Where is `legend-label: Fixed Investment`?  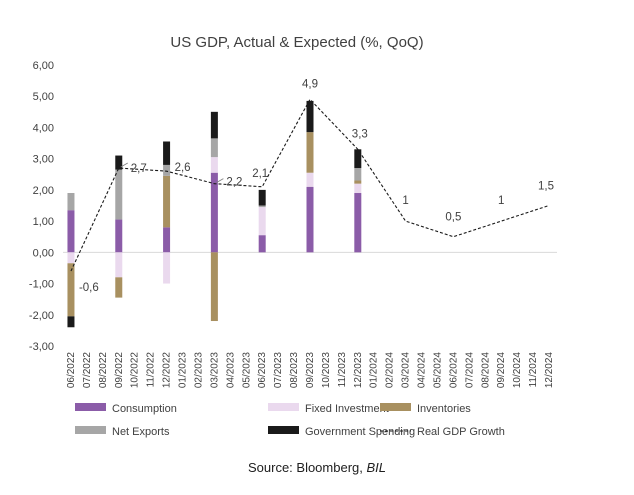
legend-label: Fixed Investment is located at coordinates (347, 409).